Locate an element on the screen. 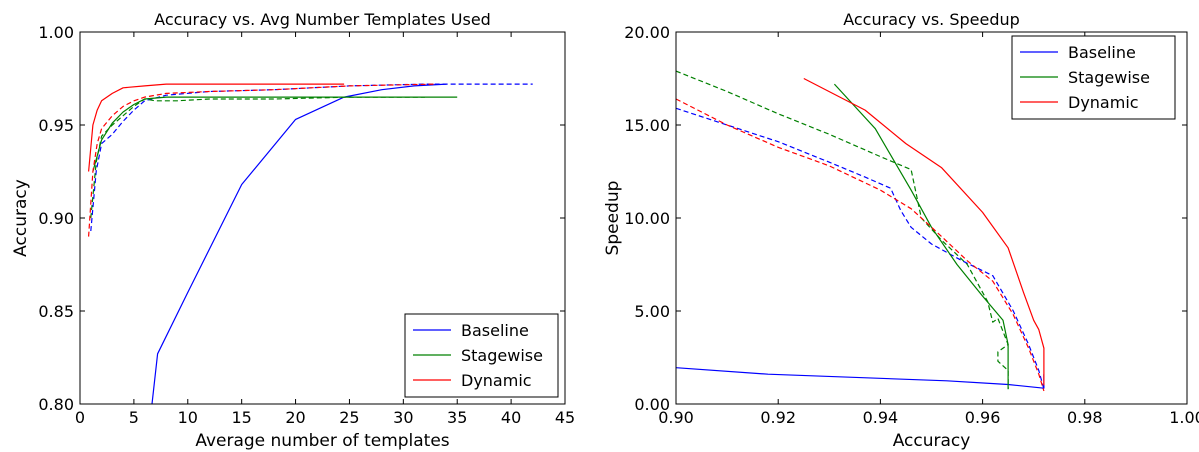 This screenshot has width=1199, height=452. x-tick-label: 0 is located at coordinates (80, 417).